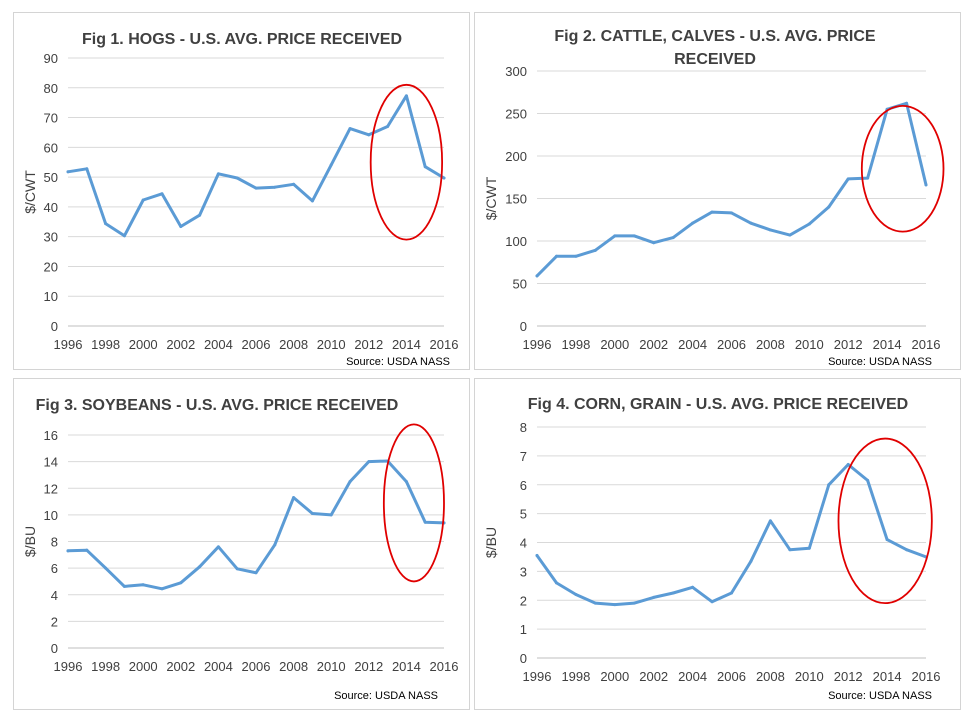 The width and height of the screenshot is (973, 720). Describe the element at coordinates (51, 118) in the screenshot. I see `y-tick-label: 70` at that location.